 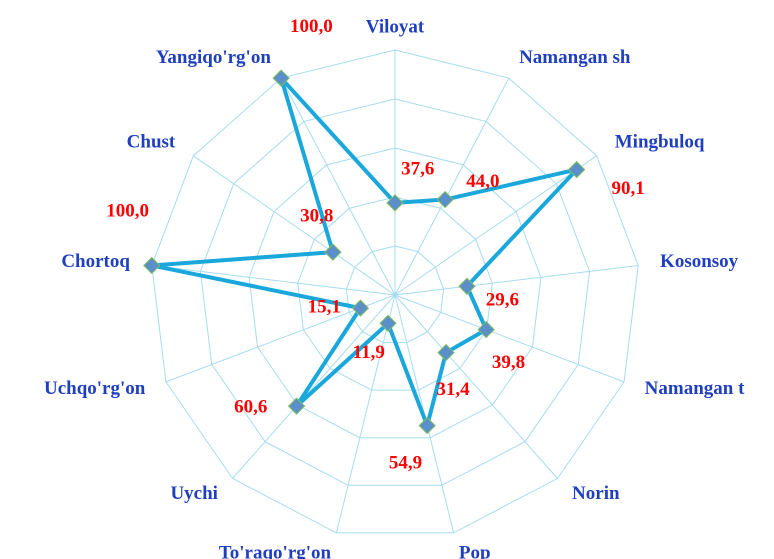 I want to click on value-label: 60,6, so click(x=250, y=407).